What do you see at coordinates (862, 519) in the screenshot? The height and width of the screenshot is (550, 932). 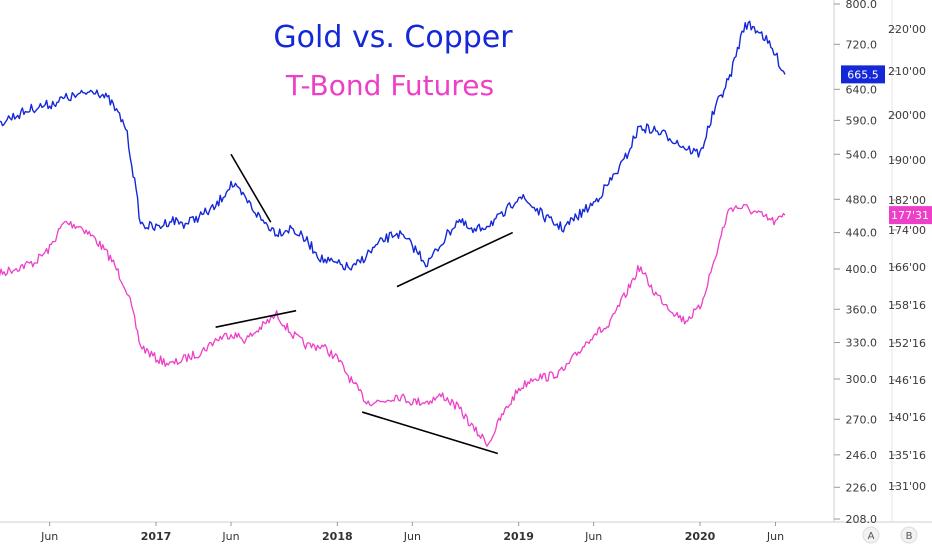 I see `left-tick-label: 208.0` at bounding box center [862, 519].